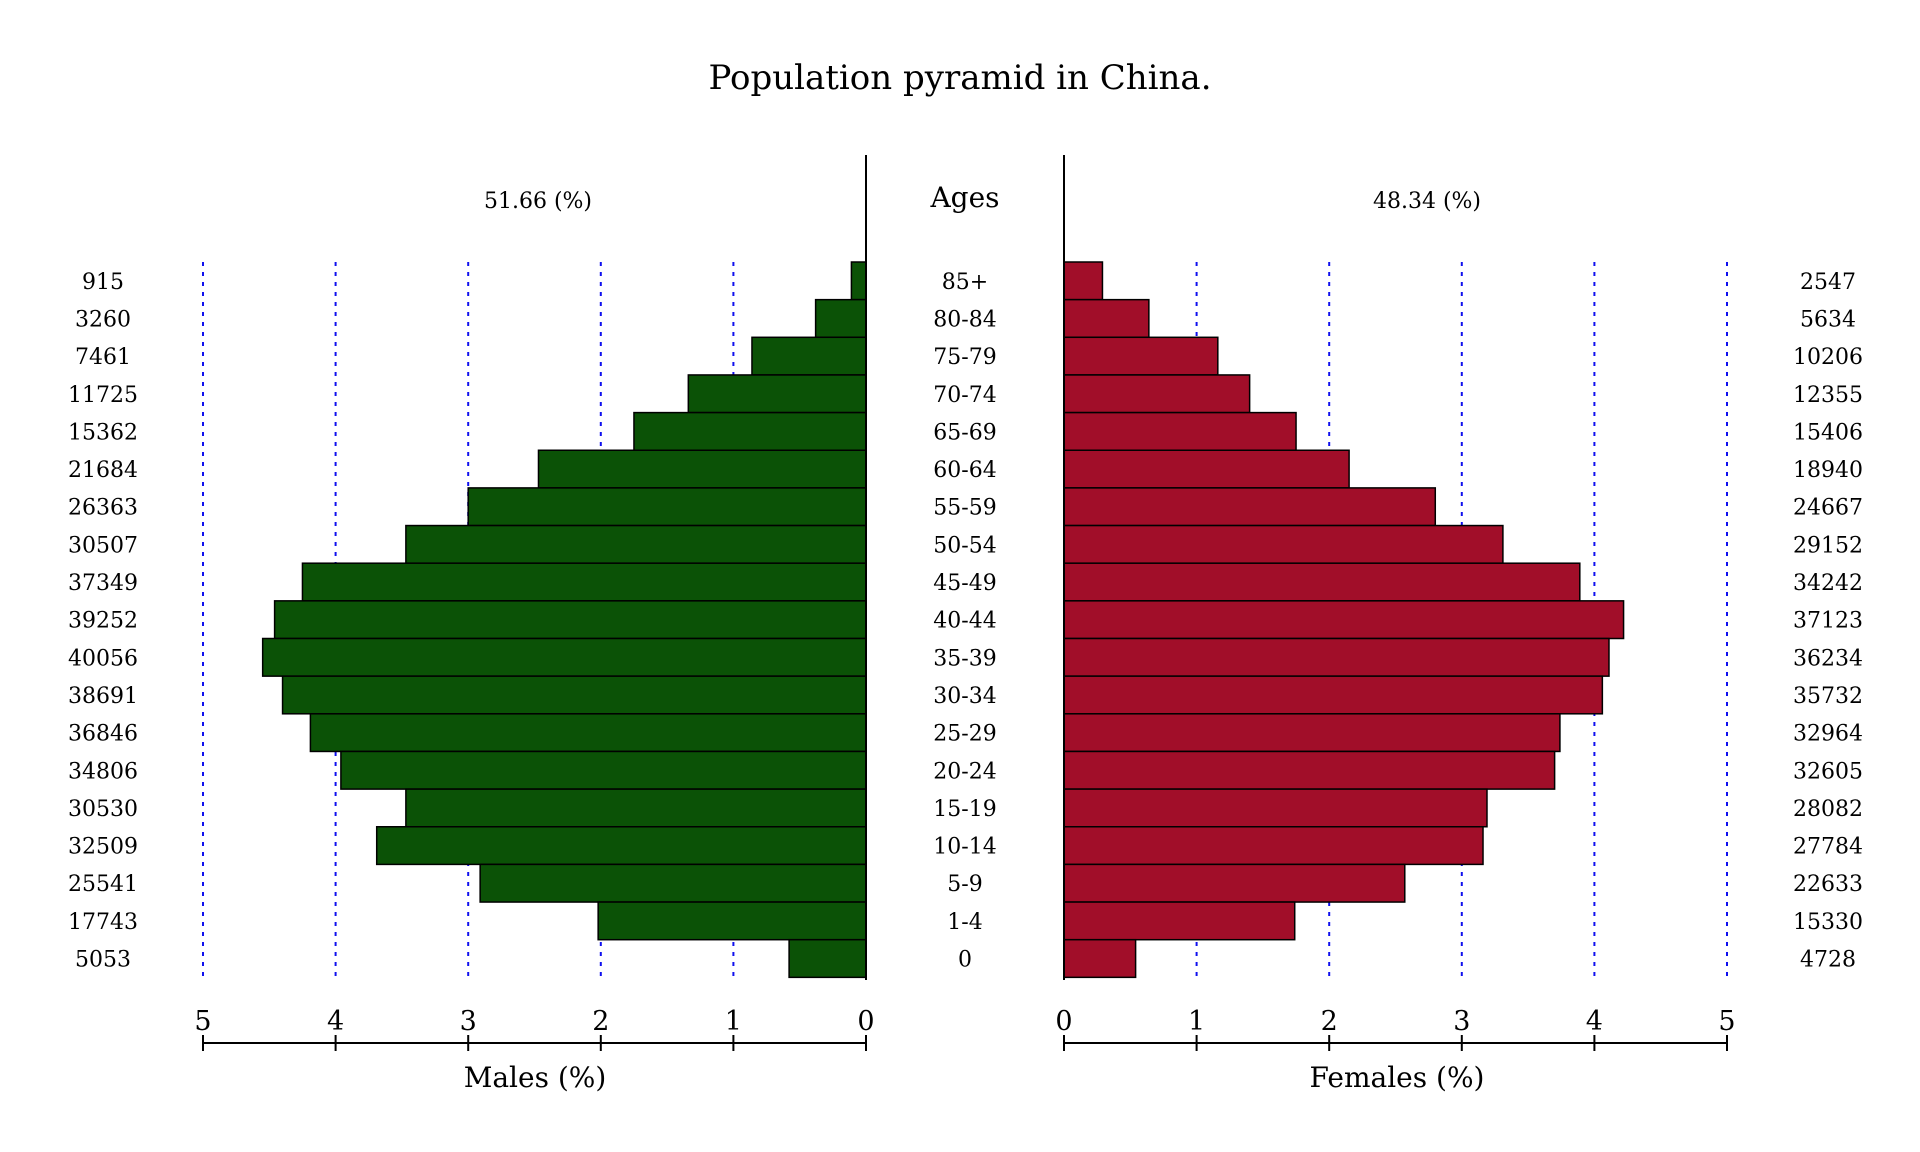 Image resolution: width=1920 pixels, height=1152 pixels. What do you see at coordinates (1828, 319) in the screenshot?
I see `female-count-label: 5634` at bounding box center [1828, 319].